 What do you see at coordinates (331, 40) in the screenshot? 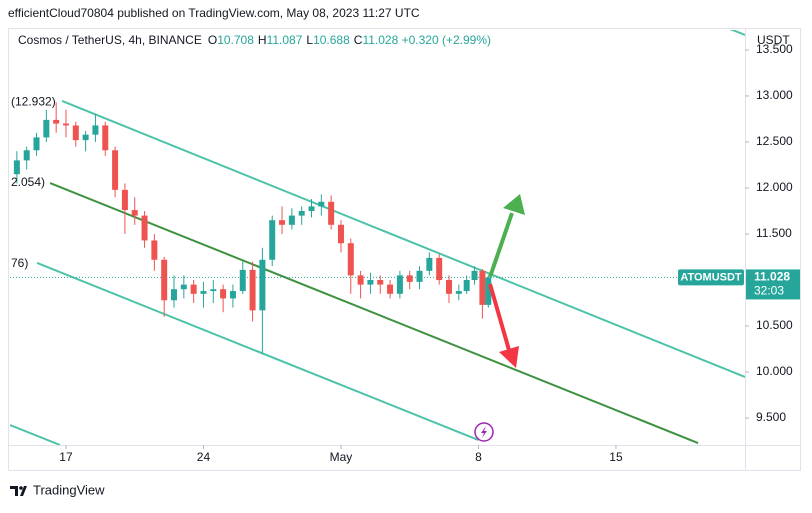
I see `ohlc-value: 10.688` at bounding box center [331, 40].